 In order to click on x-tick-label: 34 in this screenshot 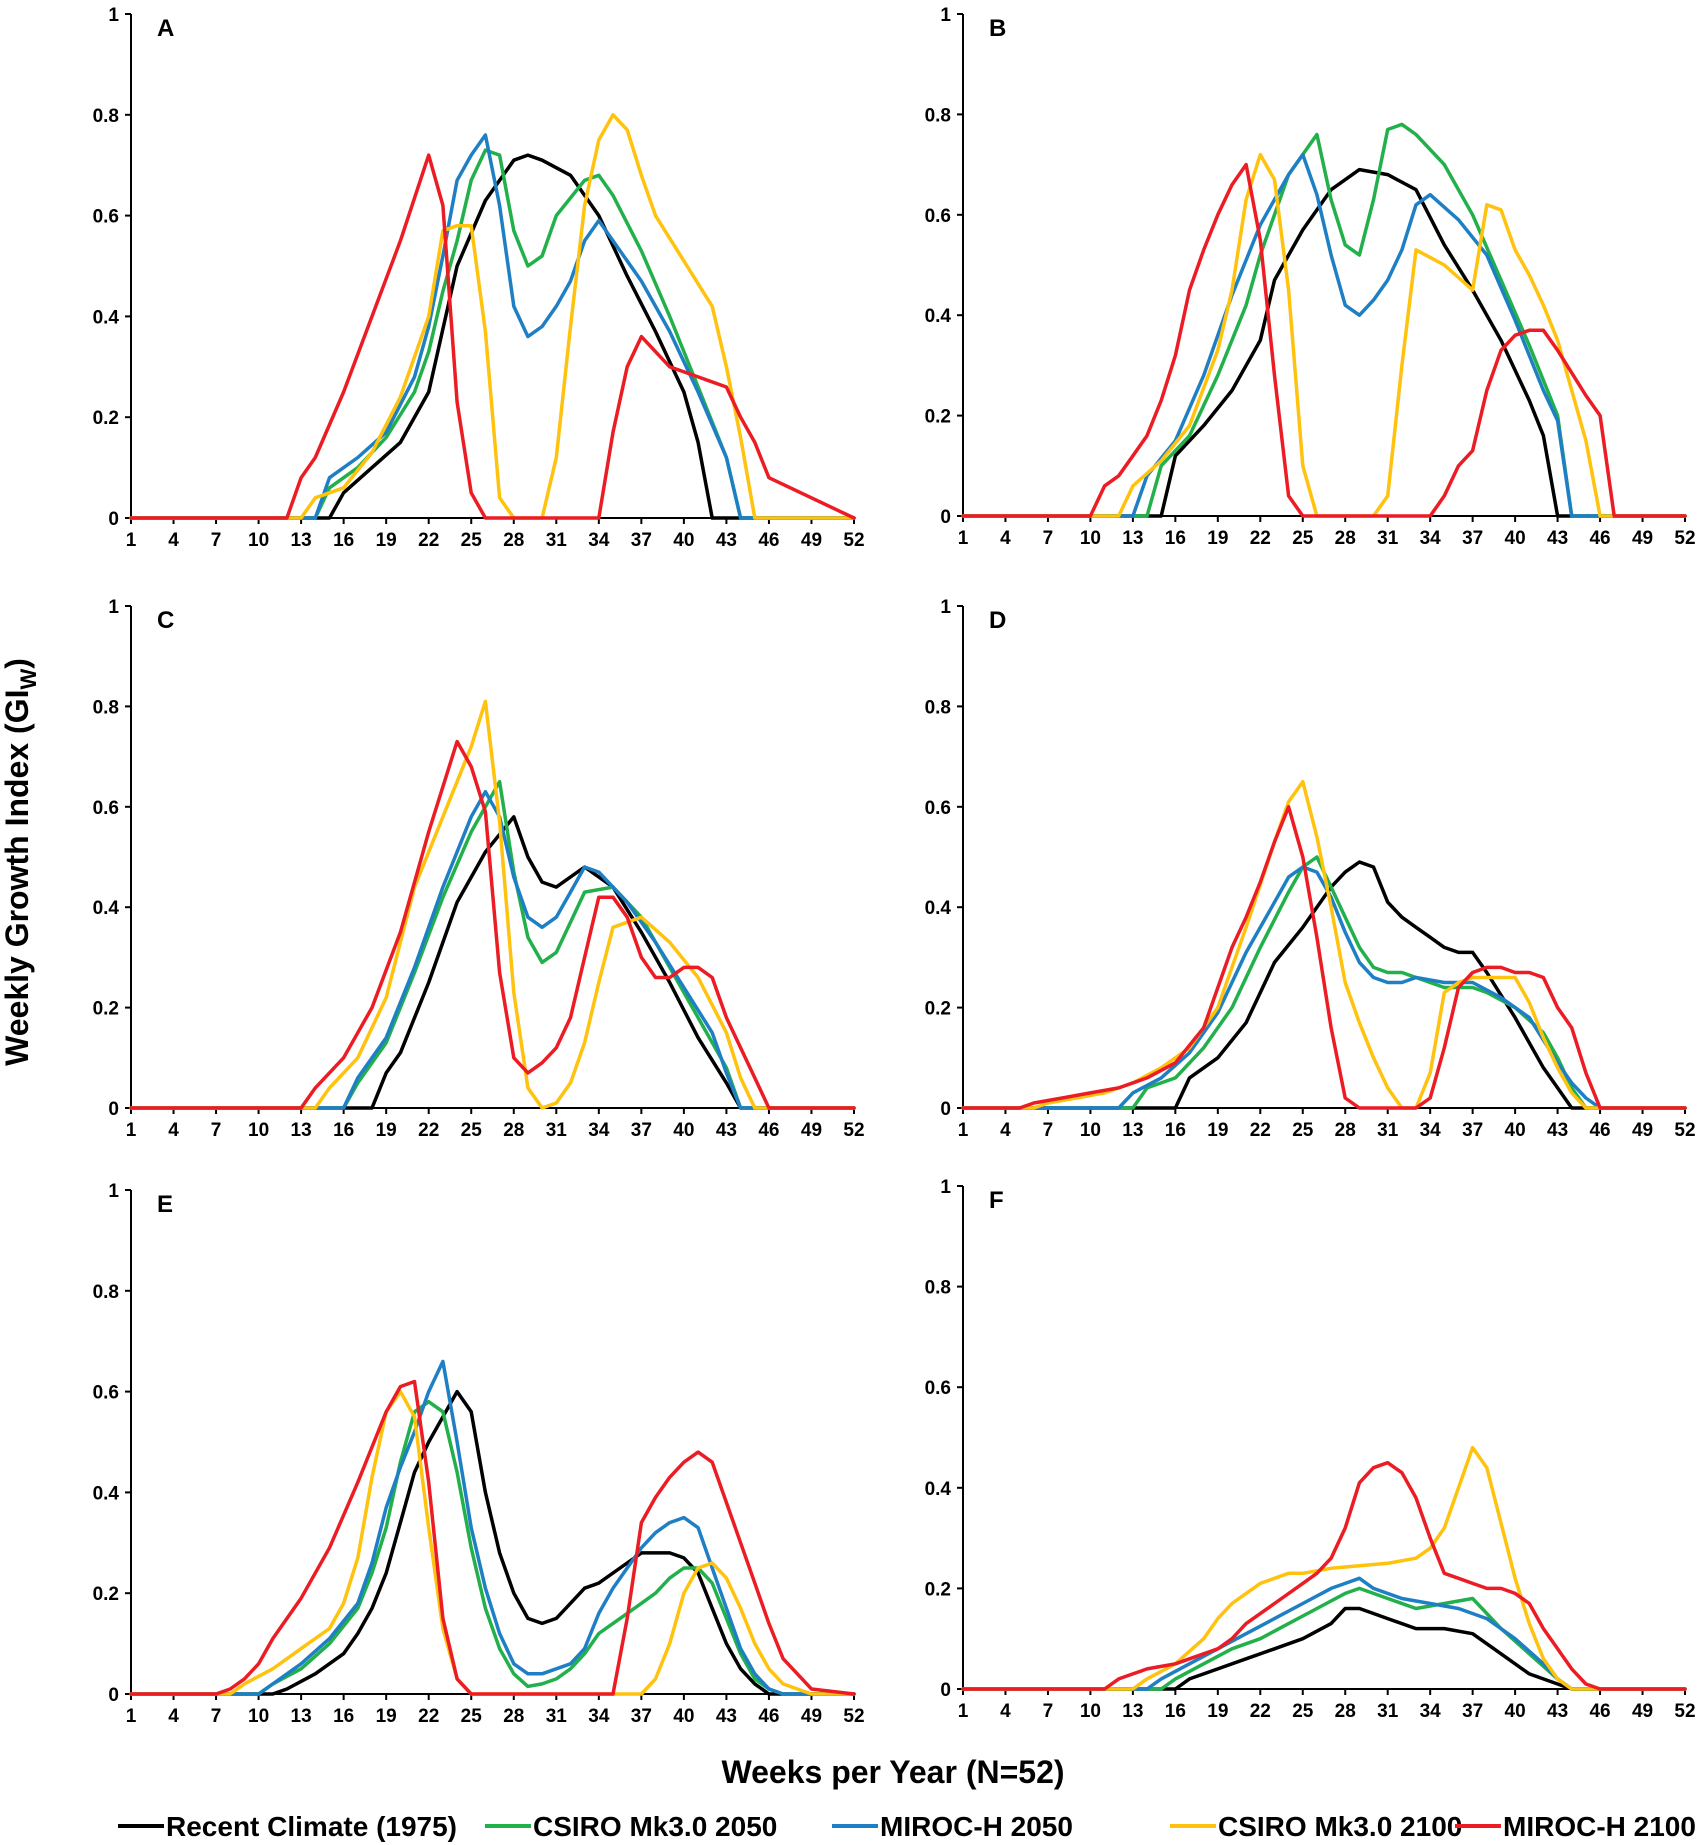, I will do `click(1431, 538)`.